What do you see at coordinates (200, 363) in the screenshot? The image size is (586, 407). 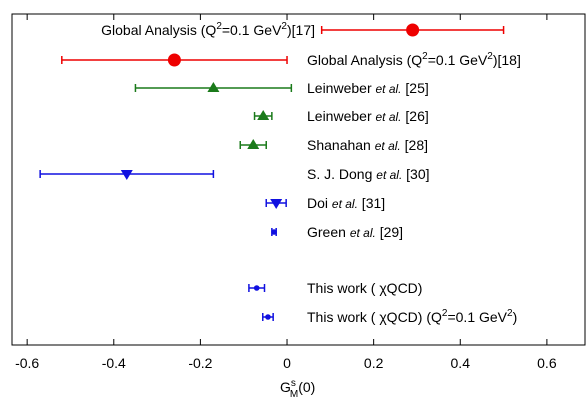 I see `x-tick-label: -0.2` at bounding box center [200, 363].